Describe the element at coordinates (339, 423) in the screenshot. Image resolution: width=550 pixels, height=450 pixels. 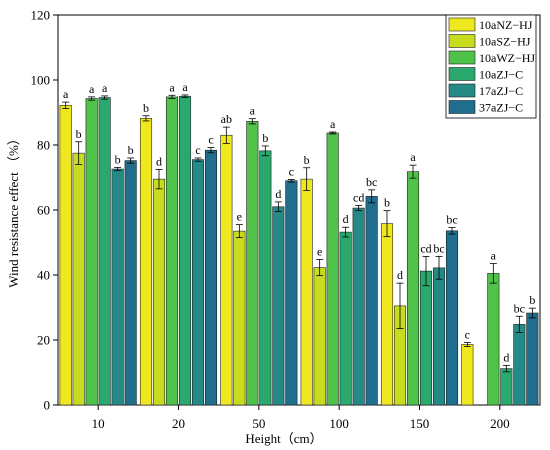
I see `x-tick-label: 100` at that location.